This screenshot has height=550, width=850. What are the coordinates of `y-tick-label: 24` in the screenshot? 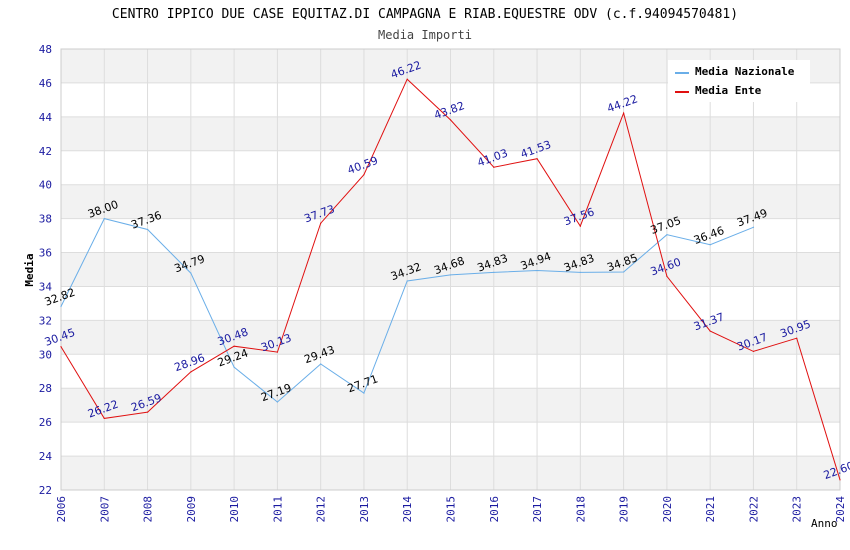 It's located at (46, 456).